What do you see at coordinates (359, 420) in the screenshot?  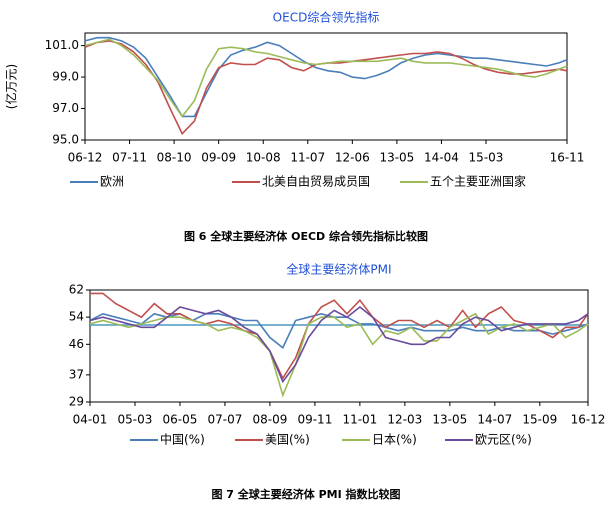 I see `x-tick-label: 11-01` at bounding box center [359, 420].